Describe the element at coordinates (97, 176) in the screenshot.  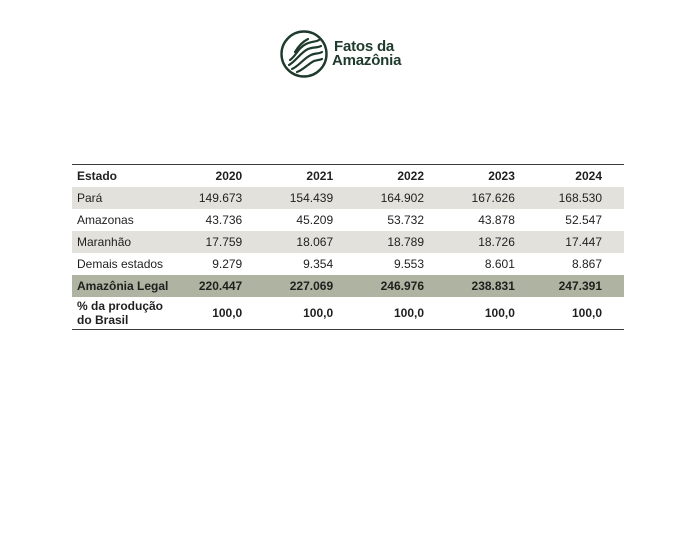
I see `header-estado: Estado` at that location.